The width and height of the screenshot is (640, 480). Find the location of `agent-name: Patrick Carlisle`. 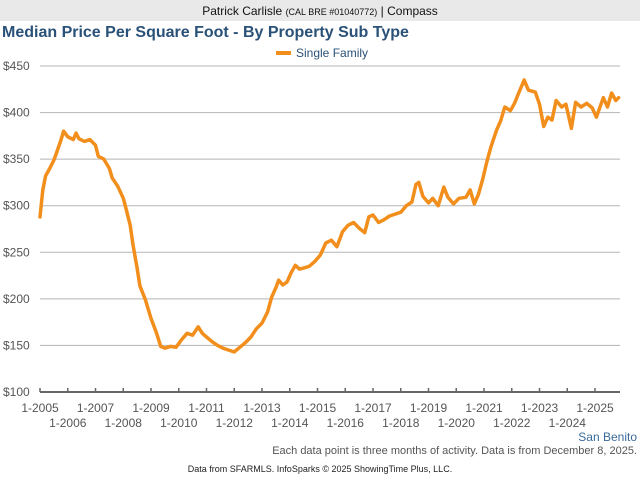

agent-name: Patrick Carlisle is located at coordinates (242, 11).